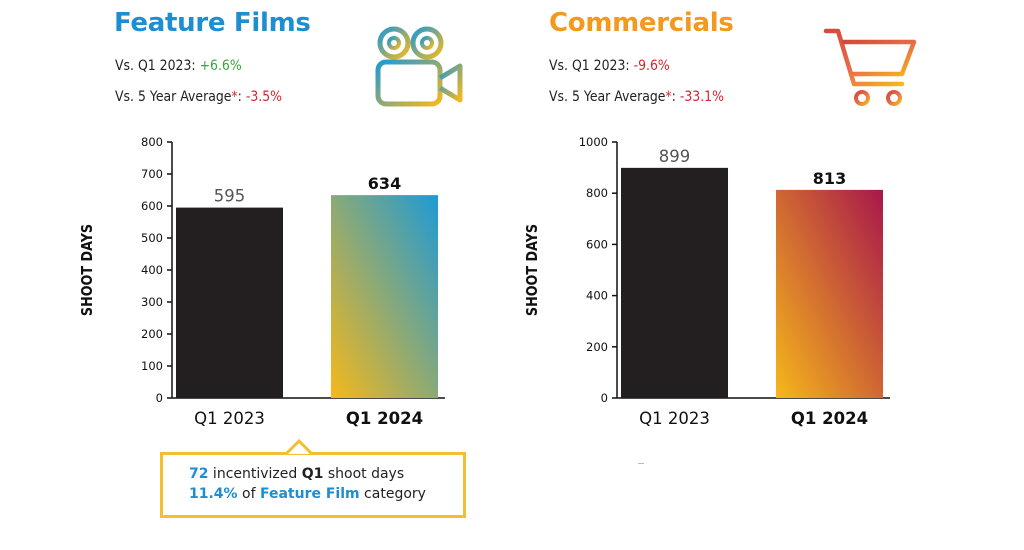 This screenshot has width=1024, height=550. What do you see at coordinates (641, 23) in the screenshot?
I see `commercials-title: Commercials` at bounding box center [641, 23].